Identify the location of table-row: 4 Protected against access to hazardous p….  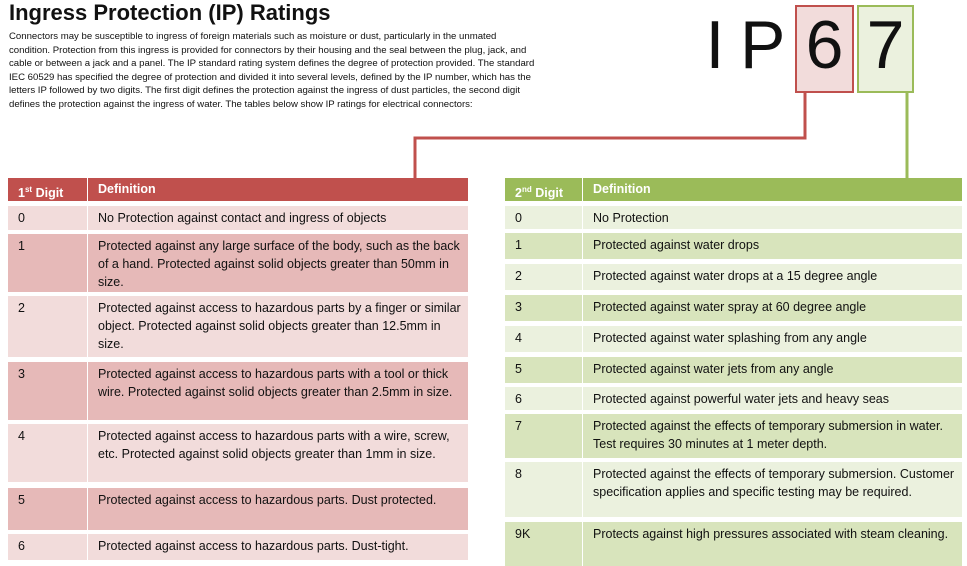
(238, 453).